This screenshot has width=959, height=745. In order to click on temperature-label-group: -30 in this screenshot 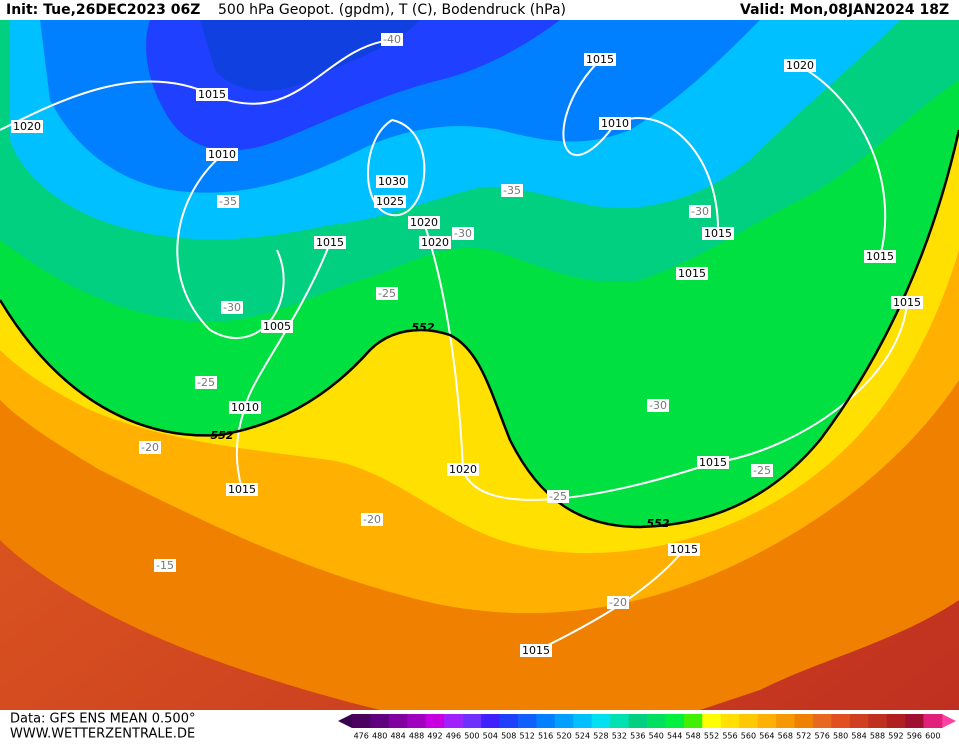, I will do `click(232, 307)`.